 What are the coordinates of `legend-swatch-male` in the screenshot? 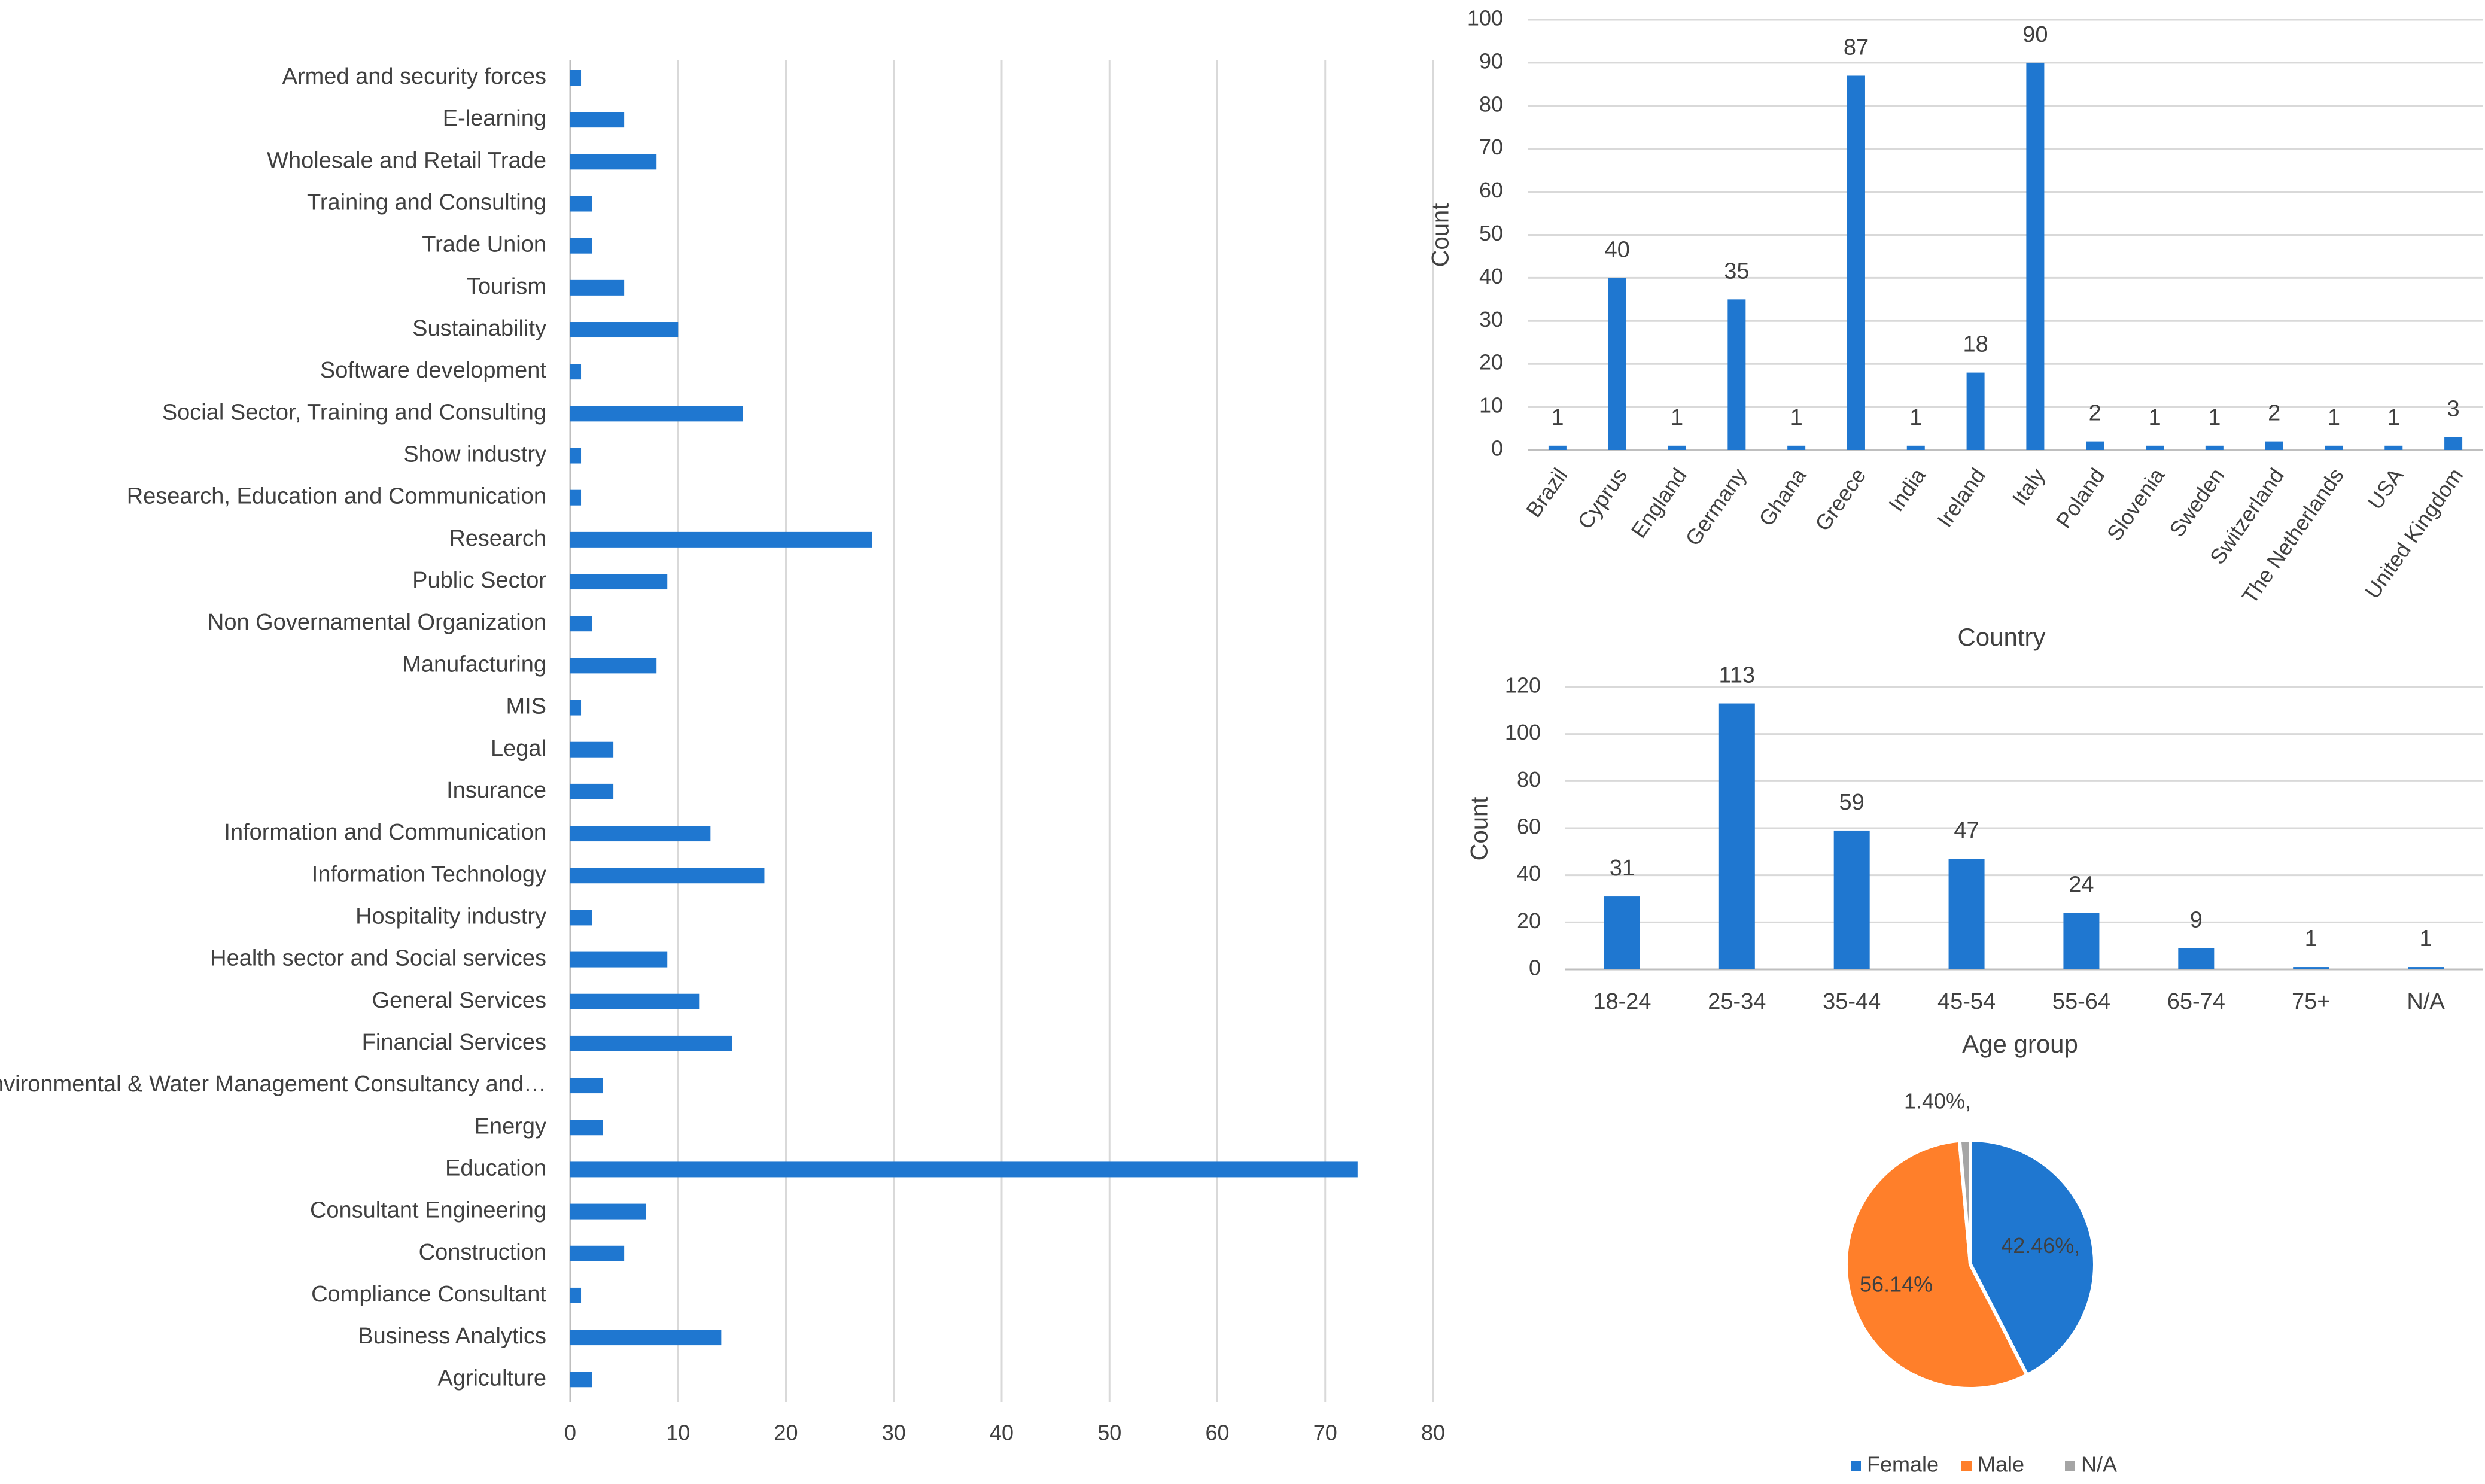 It's located at (1966, 1466).